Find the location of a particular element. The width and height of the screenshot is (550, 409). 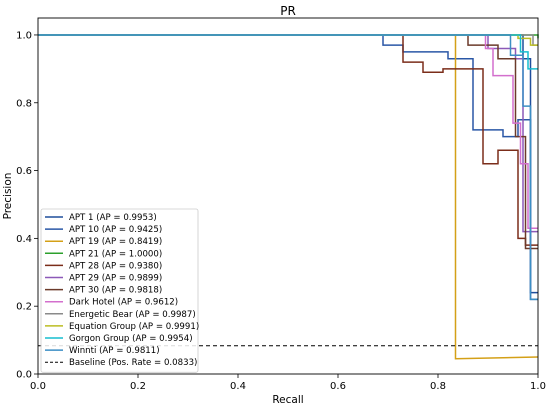

x-tick-label: 0.8 is located at coordinates (438, 386).